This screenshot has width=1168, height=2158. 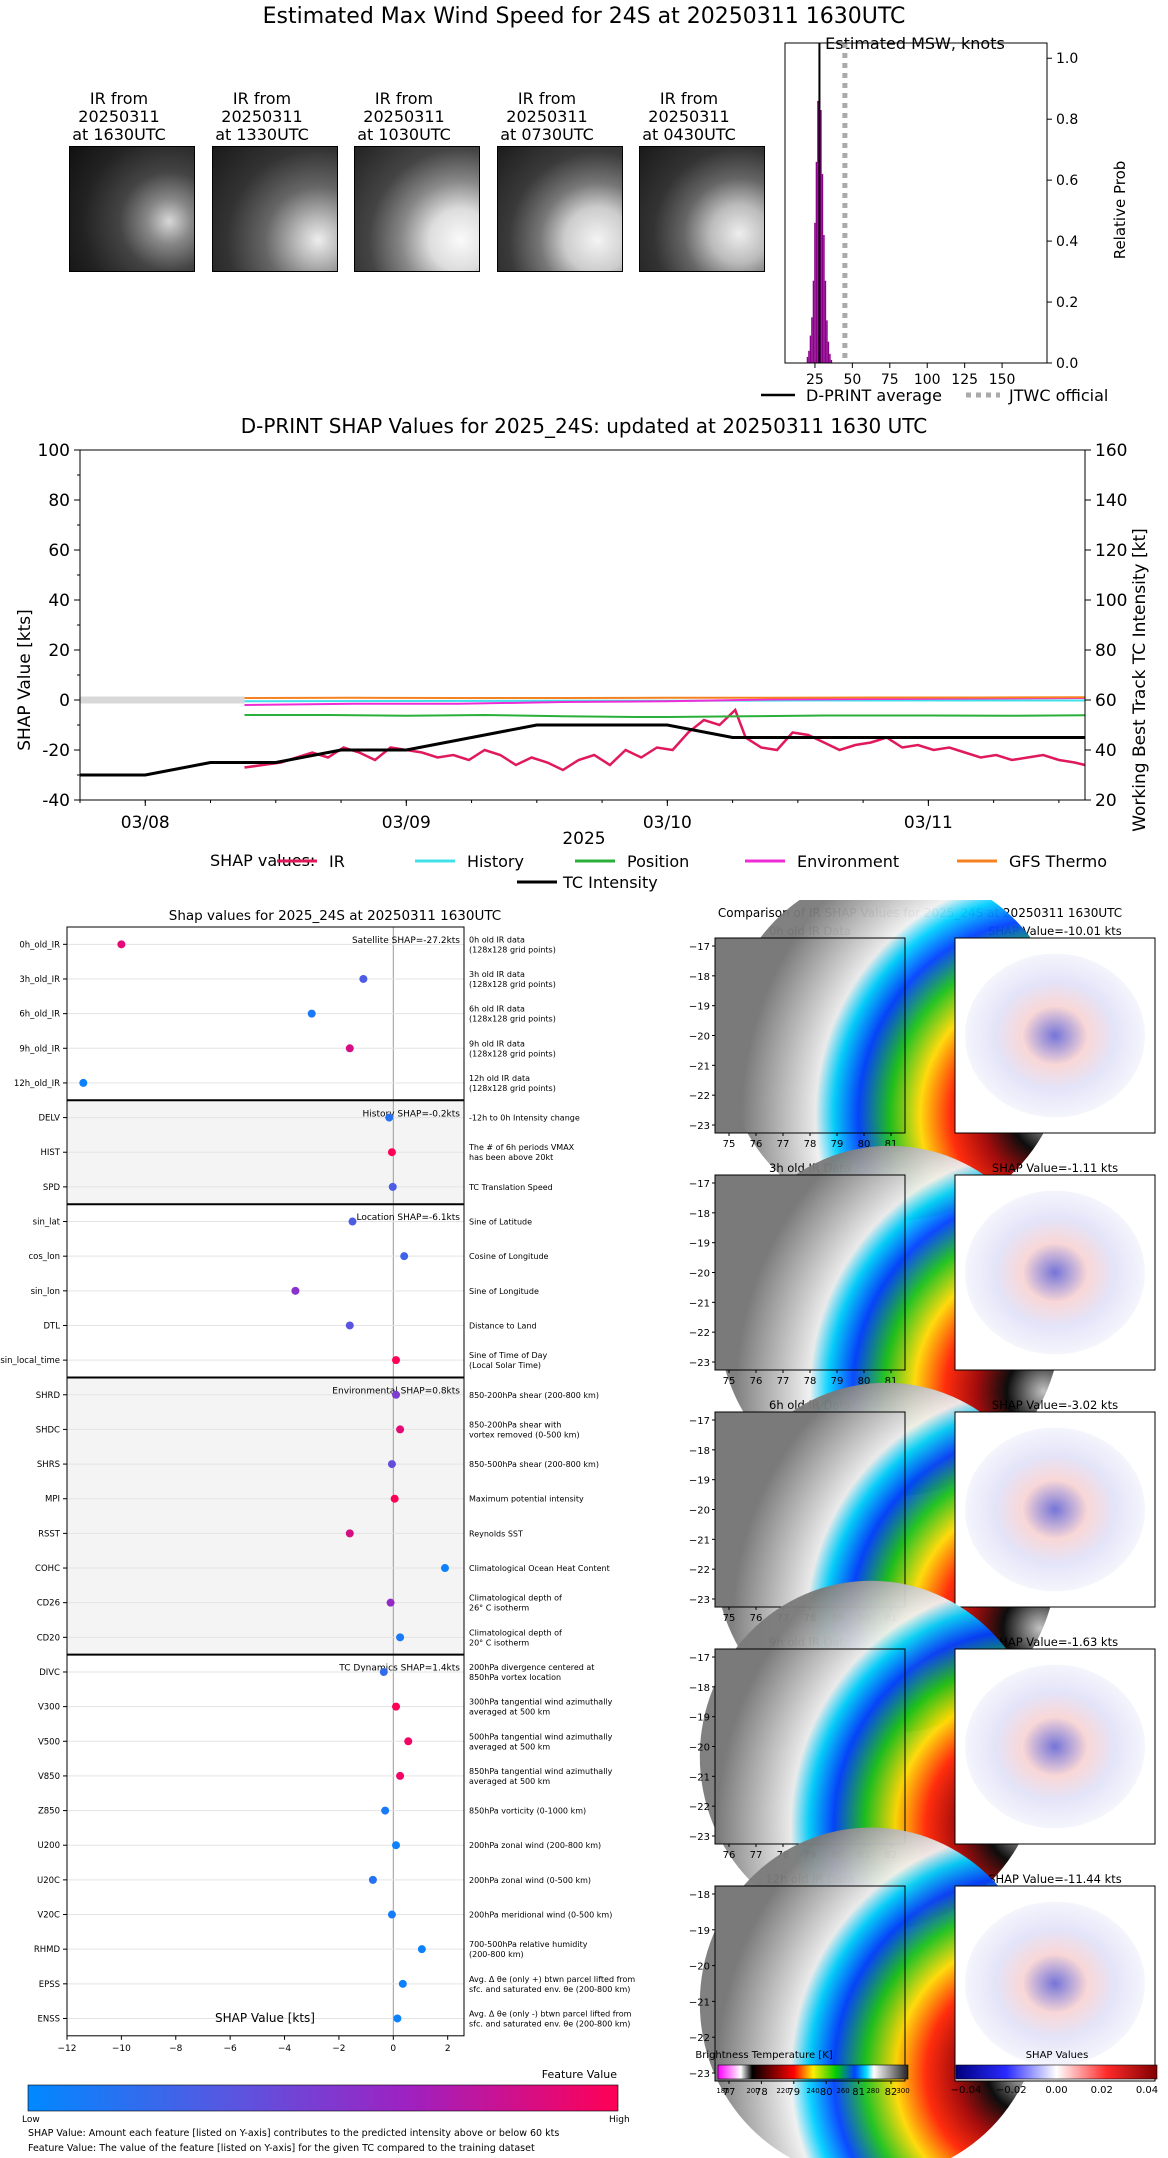 What do you see at coordinates (815, 380) in the screenshot?
I see `x-tick-label: 25` at bounding box center [815, 380].